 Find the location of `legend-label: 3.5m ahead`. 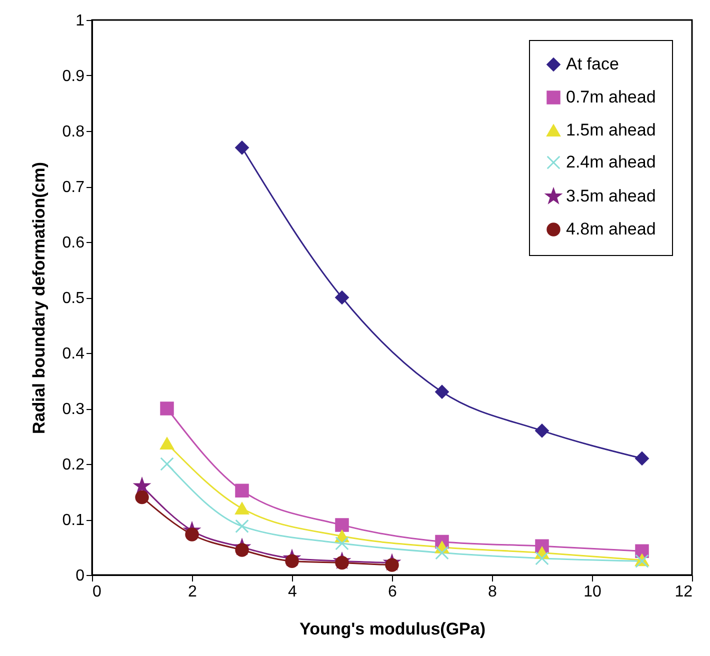

legend-label: 3.5m ahead is located at coordinates (611, 196).